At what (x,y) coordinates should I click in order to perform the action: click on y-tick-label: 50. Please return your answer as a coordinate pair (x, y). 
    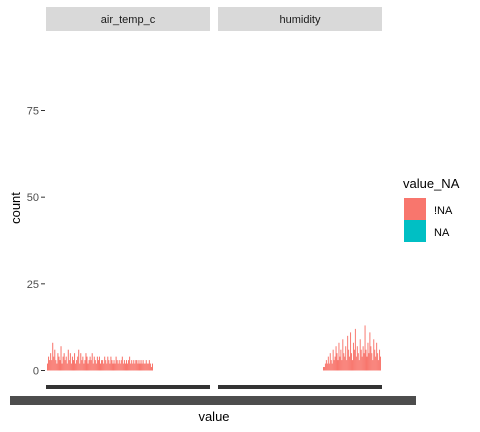
    Looking at the image, I should click on (33, 198).